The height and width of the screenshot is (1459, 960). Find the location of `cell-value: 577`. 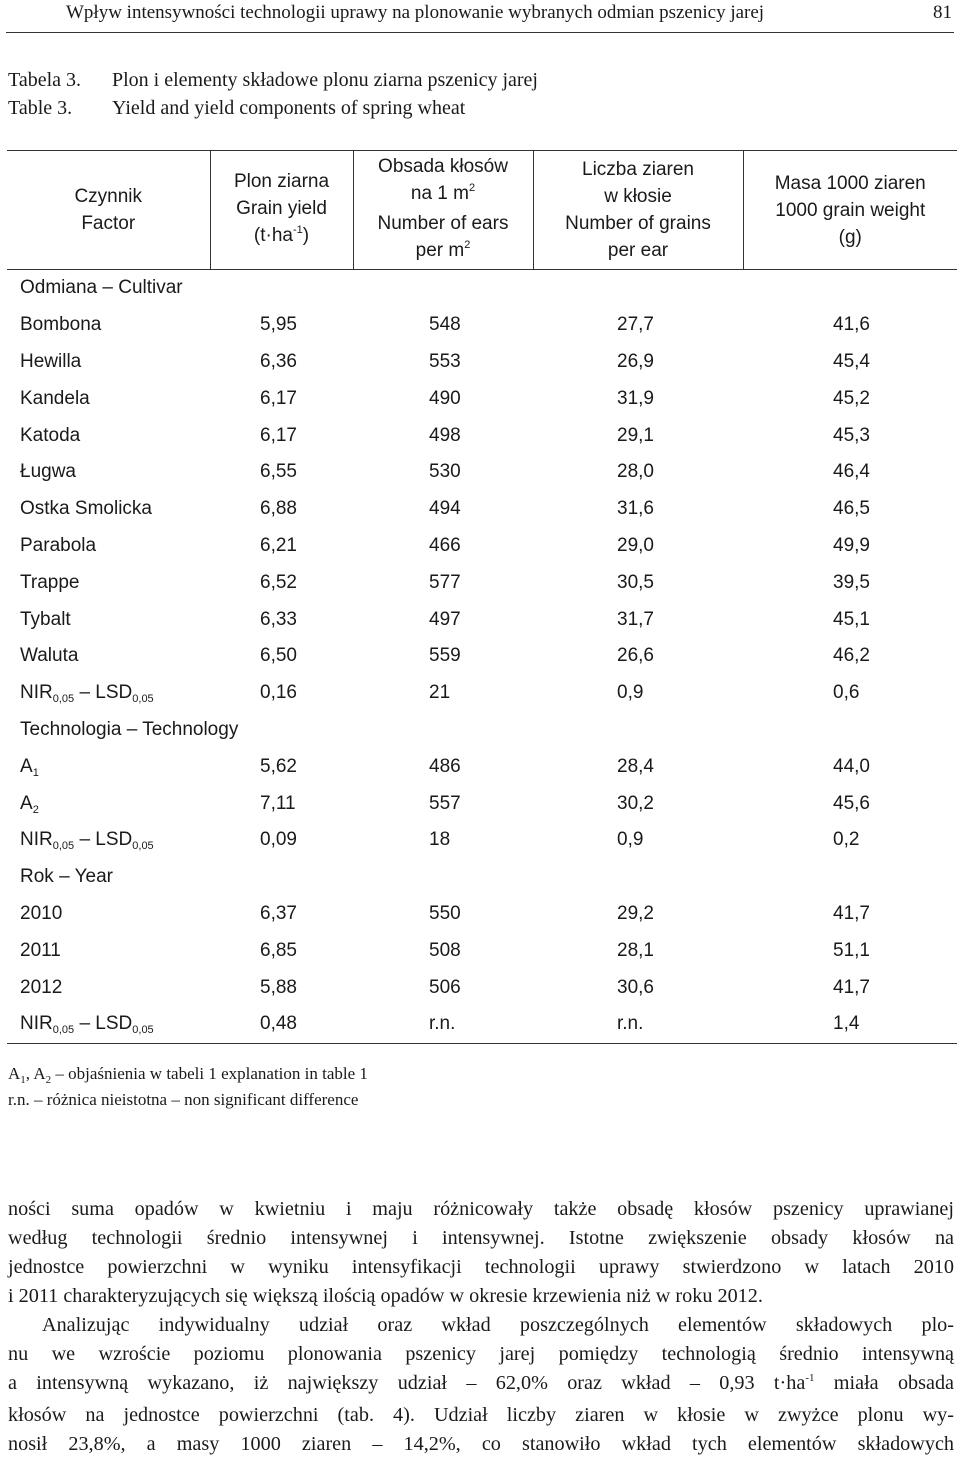

cell-value: 577 is located at coordinates (445, 582).